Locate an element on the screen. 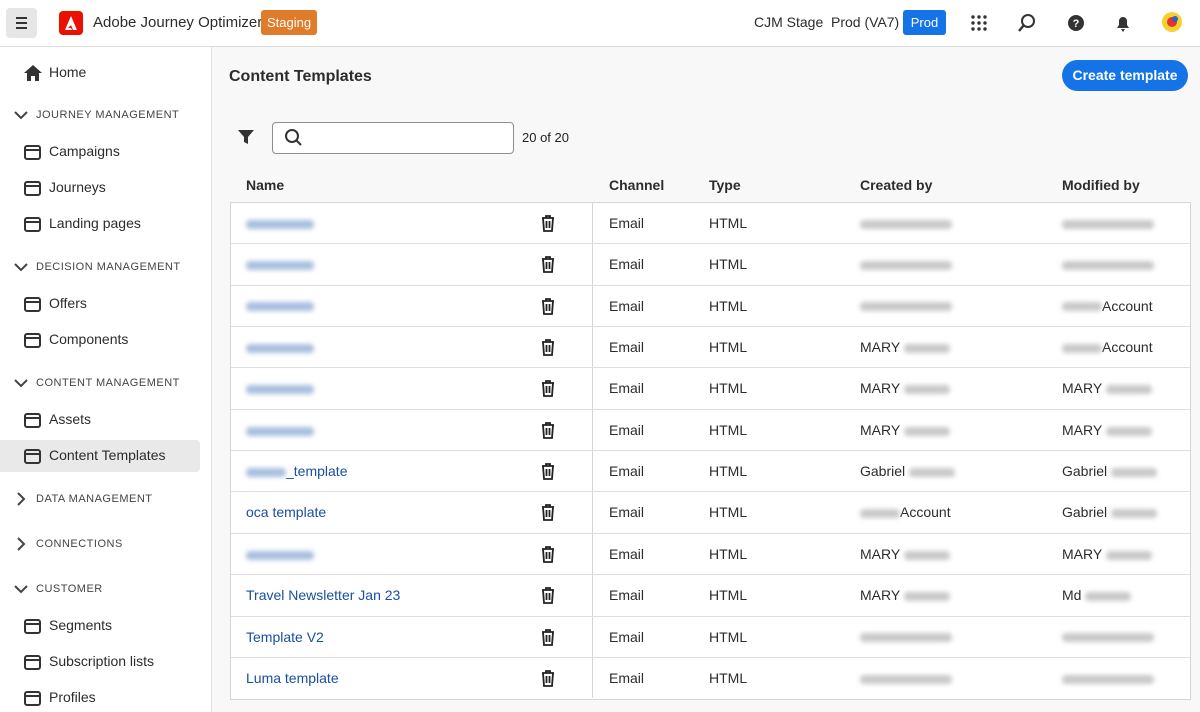 The height and width of the screenshot is (712, 1200). nav-item: Landing pages is located at coordinates (95, 223).